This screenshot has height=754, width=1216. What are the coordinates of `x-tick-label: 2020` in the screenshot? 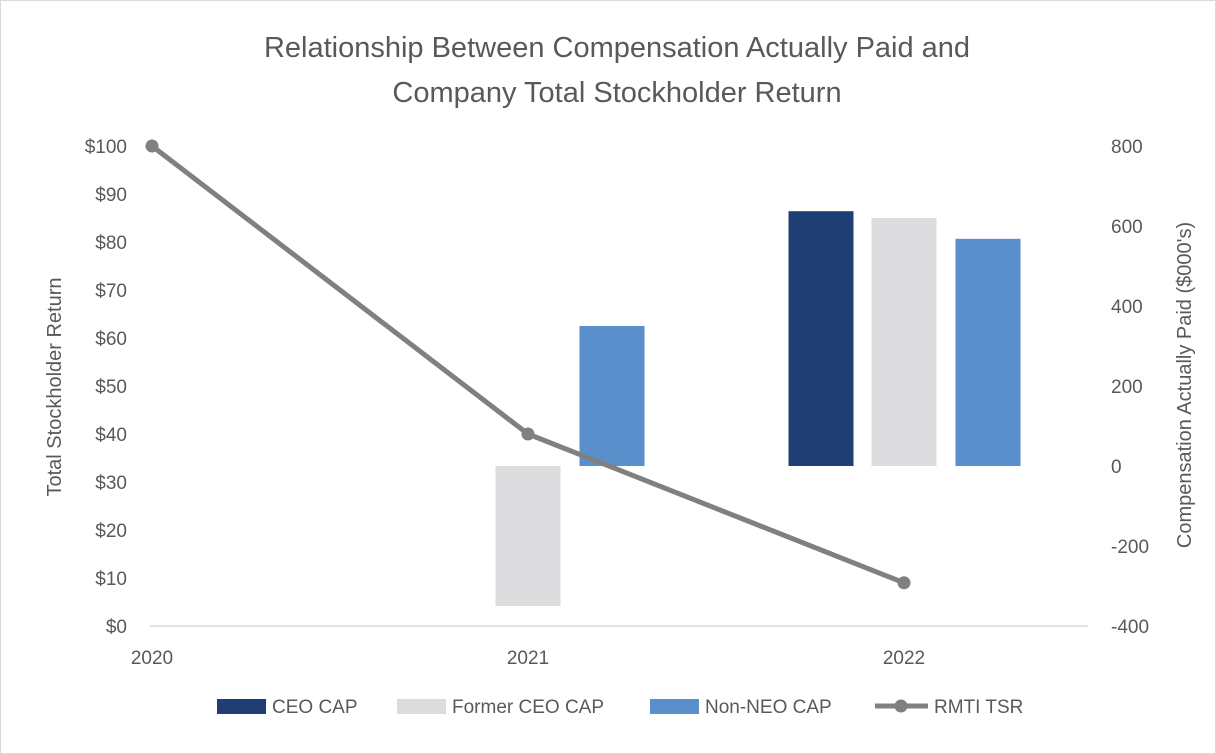 It's located at (152, 658).